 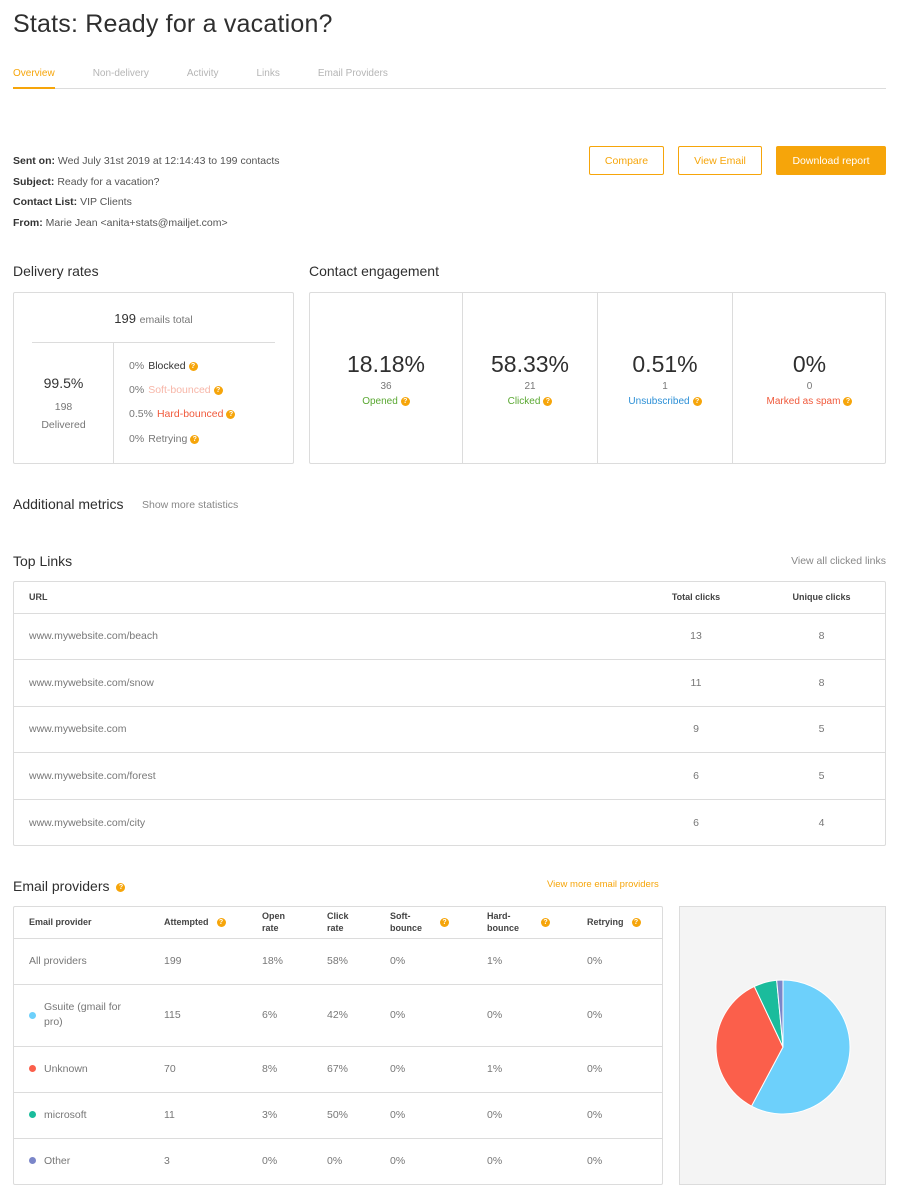 What do you see at coordinates (800, 1047) in the screenshot?
I see `pie-slice-gsuite-gmail-for-pro` at bounding box center [800, 1047].